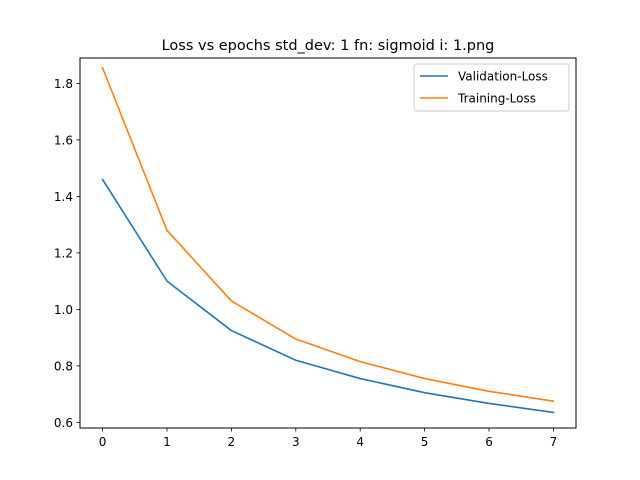 This screenshot has height=480, width=640. Describe the element at coordinates (167, 442) in the screenshot. I see `x-tick-label: 1` at that location.